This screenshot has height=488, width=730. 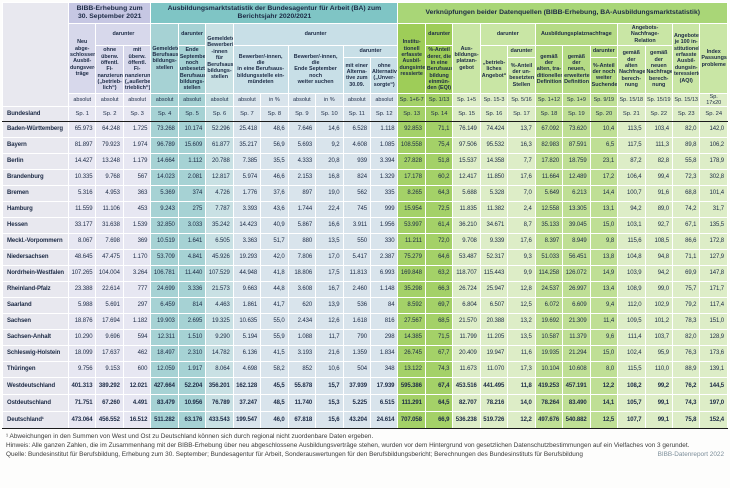 What do you see at coordinates (219, 145) in the screenshot?
I see `cell-sp-6: 61.877` at bounding box center [219, 145].